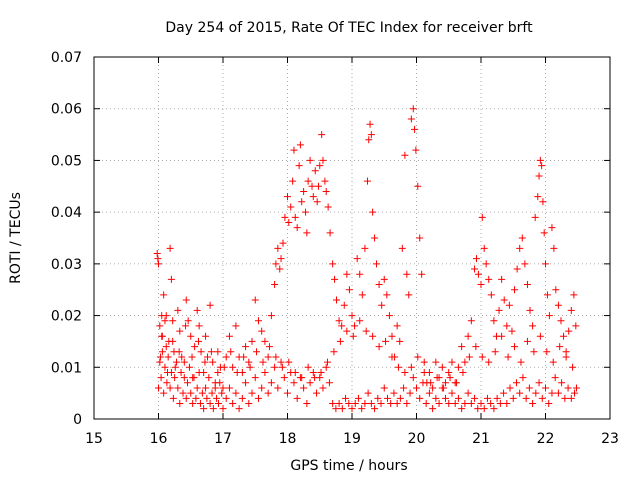  Describe the element at coordinates (352, 439) in the screenshot. I see `x-tick-labels: 15 16 17 18 19 20 21 22 23` at that location.